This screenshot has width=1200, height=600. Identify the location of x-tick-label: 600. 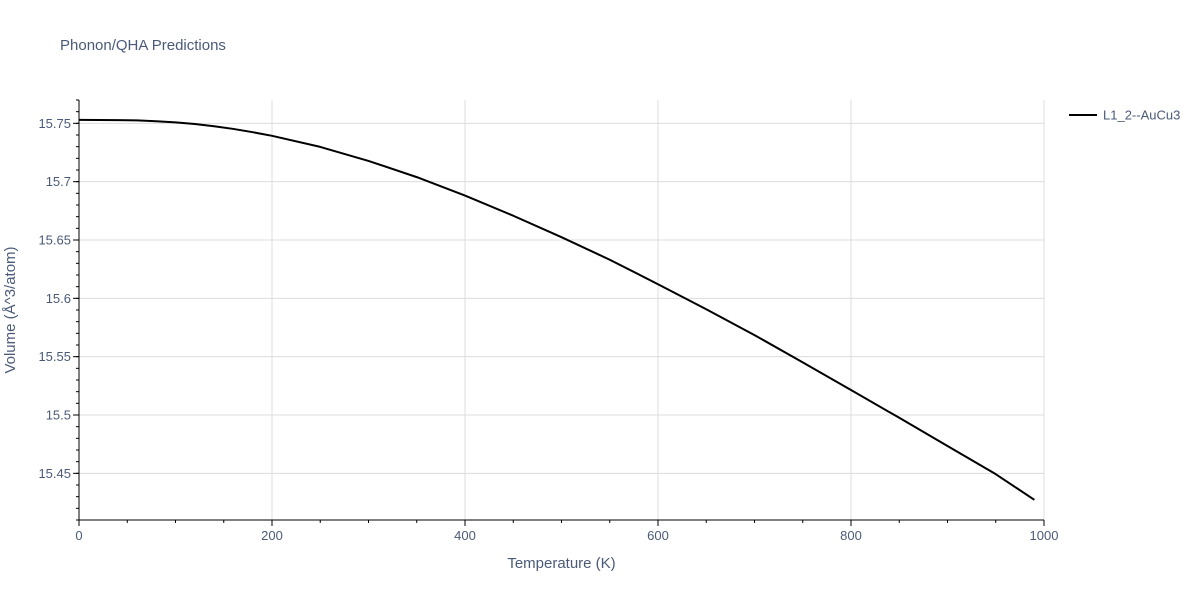
(658, 535).